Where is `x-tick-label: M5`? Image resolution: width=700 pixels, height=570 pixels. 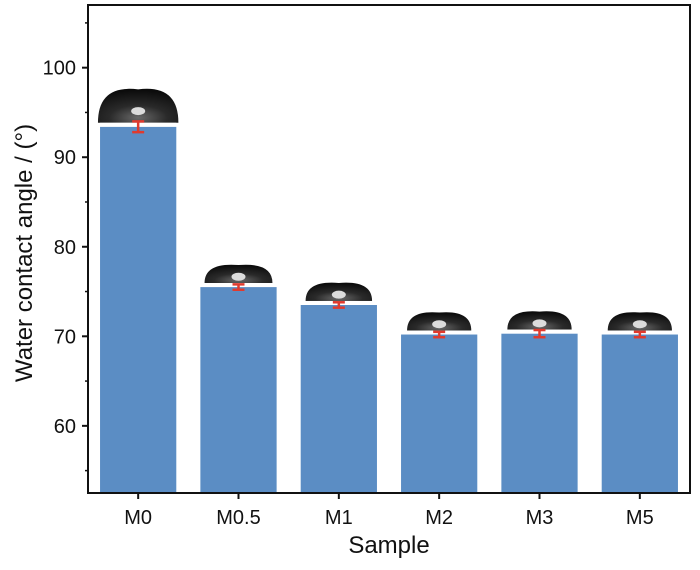
x-tick-label: M5 is located at coordinates (640, 518).